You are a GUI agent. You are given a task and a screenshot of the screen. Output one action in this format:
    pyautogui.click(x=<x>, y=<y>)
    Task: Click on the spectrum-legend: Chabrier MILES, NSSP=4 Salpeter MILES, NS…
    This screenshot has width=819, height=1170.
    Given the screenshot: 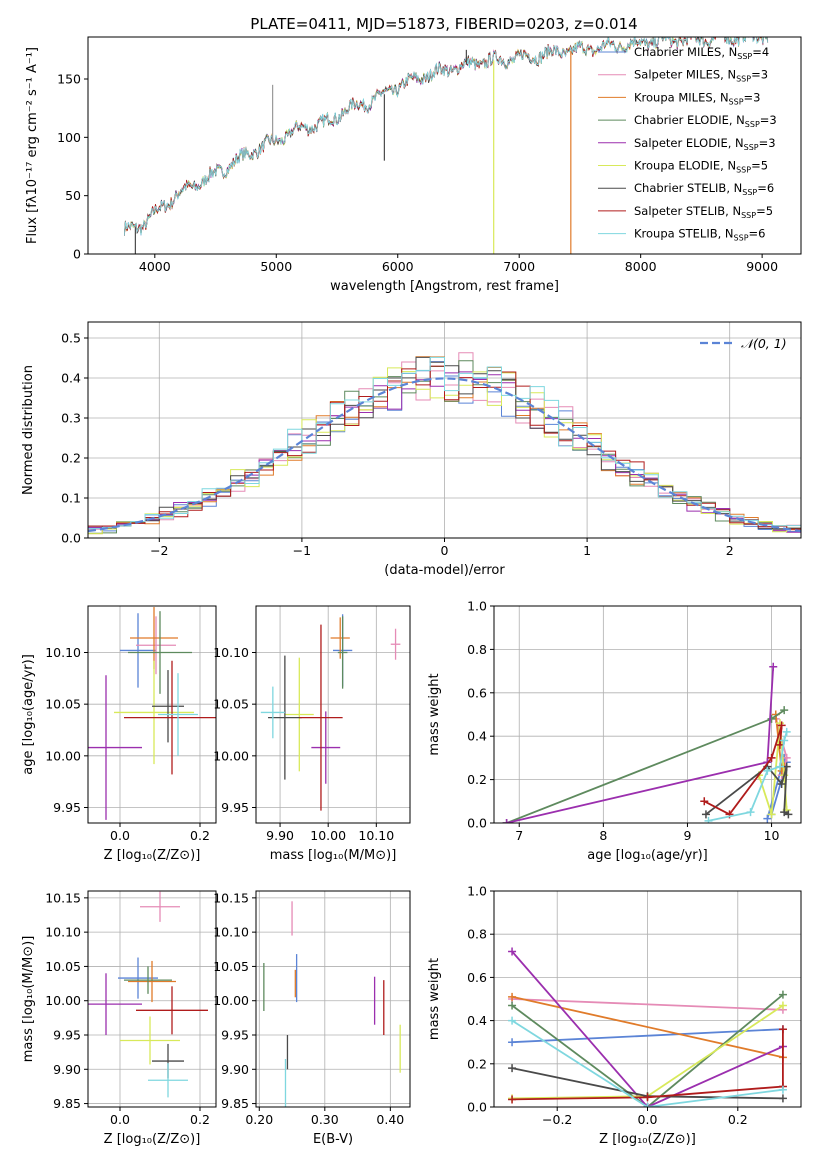 What is the action you would take?
    pyautogui.click(x=687, y=144)
    